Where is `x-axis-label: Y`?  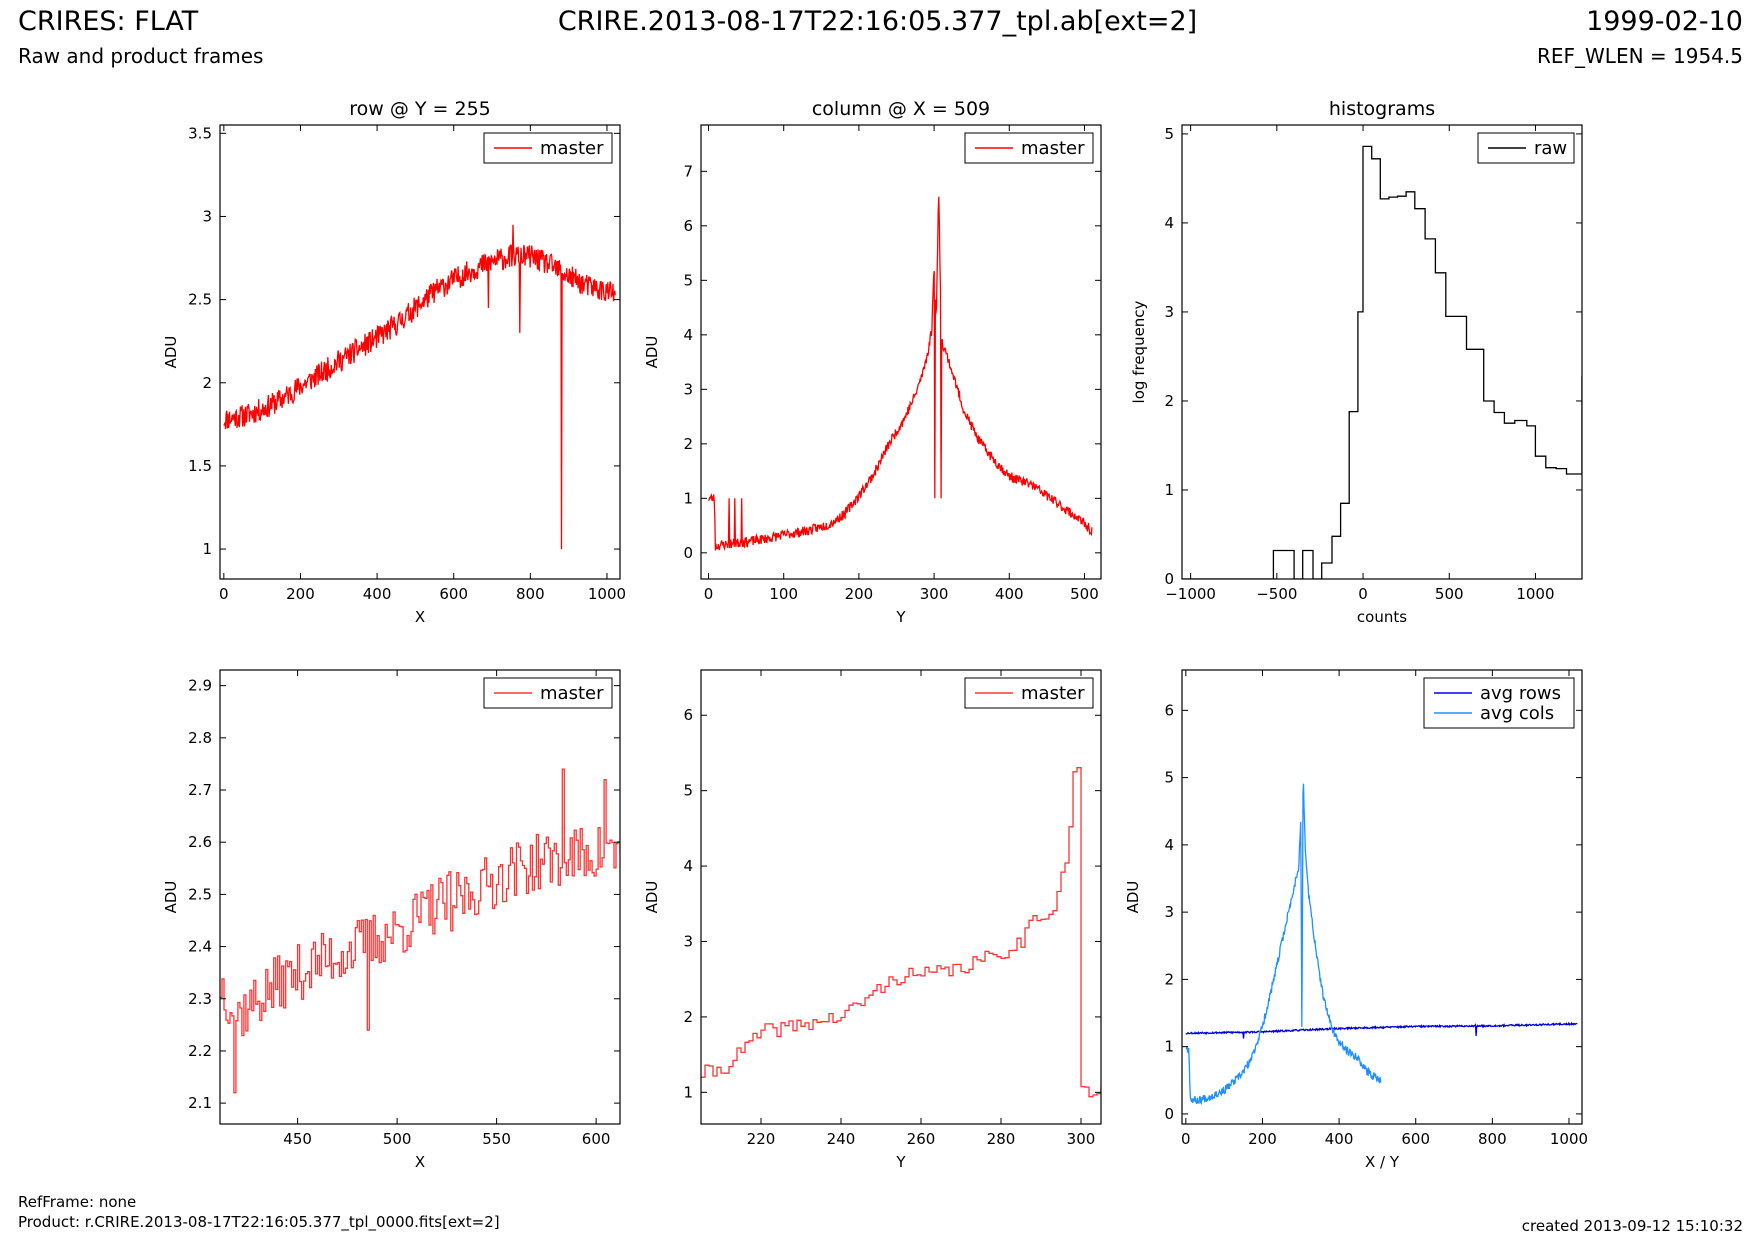
x-axis-label: Y is located at coordinates (900, 617).